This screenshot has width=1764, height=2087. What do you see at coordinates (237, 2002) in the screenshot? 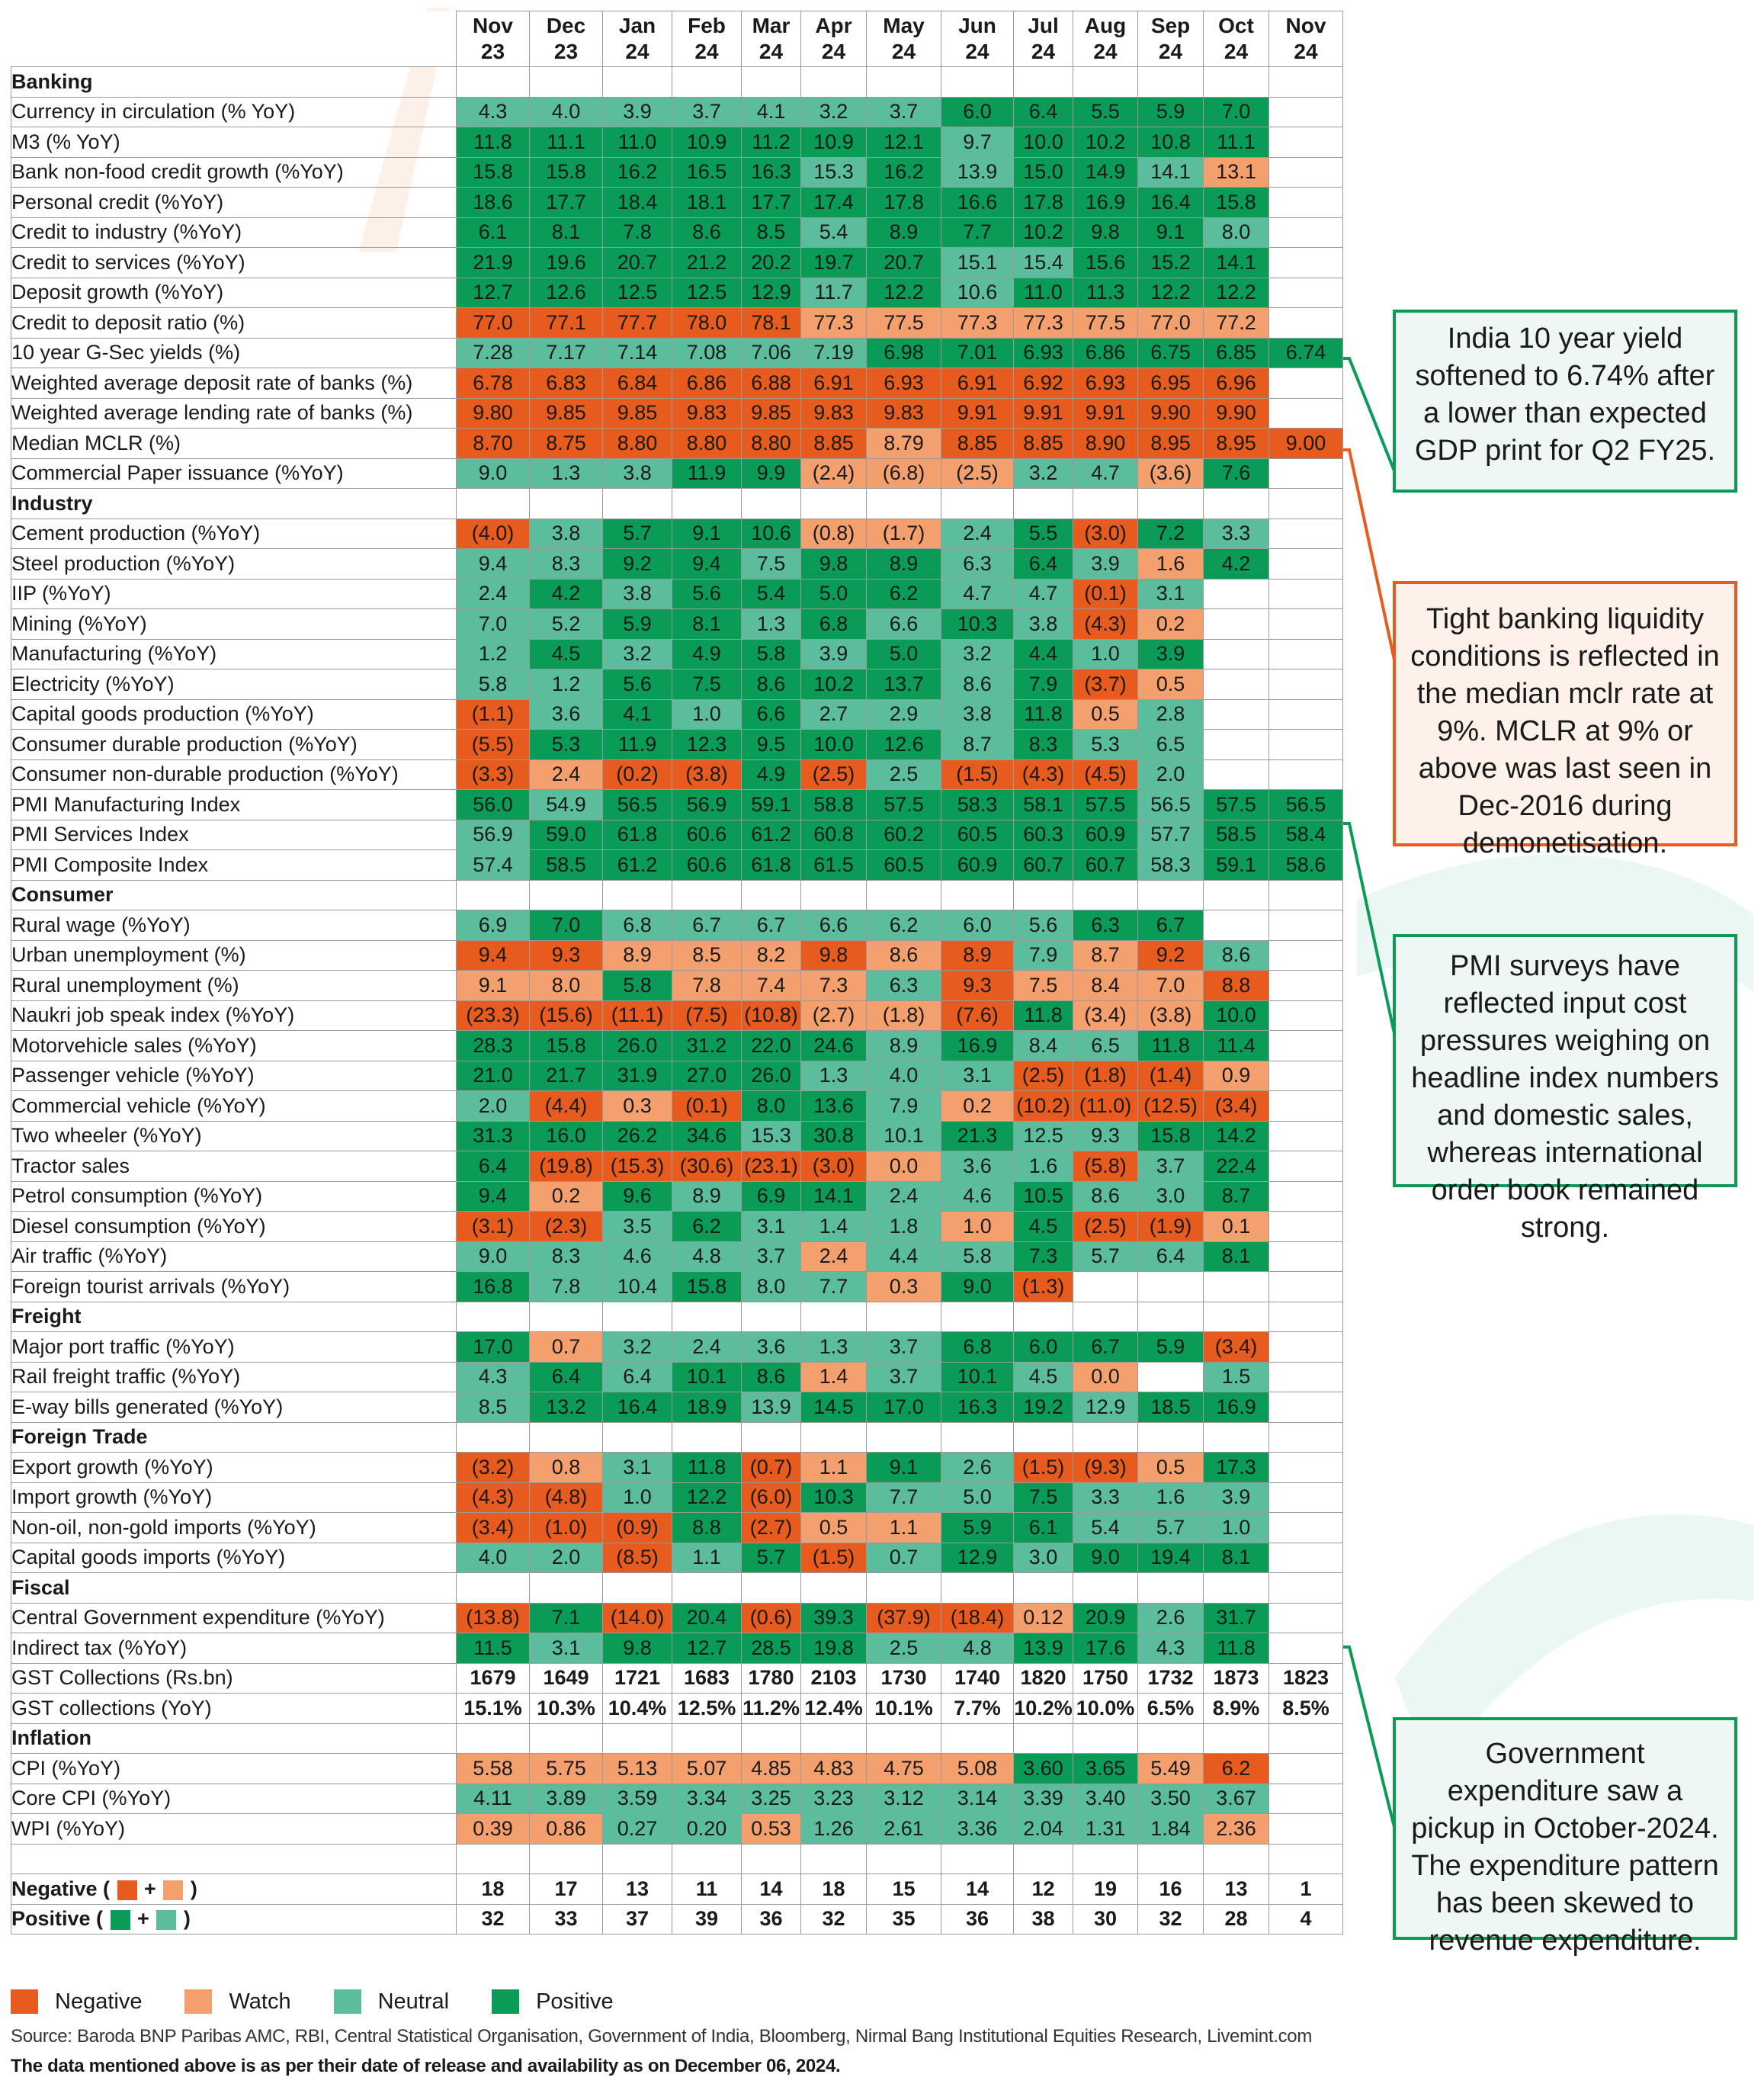
I see `legend-item: Watch` at bounding box center [237, 2002].